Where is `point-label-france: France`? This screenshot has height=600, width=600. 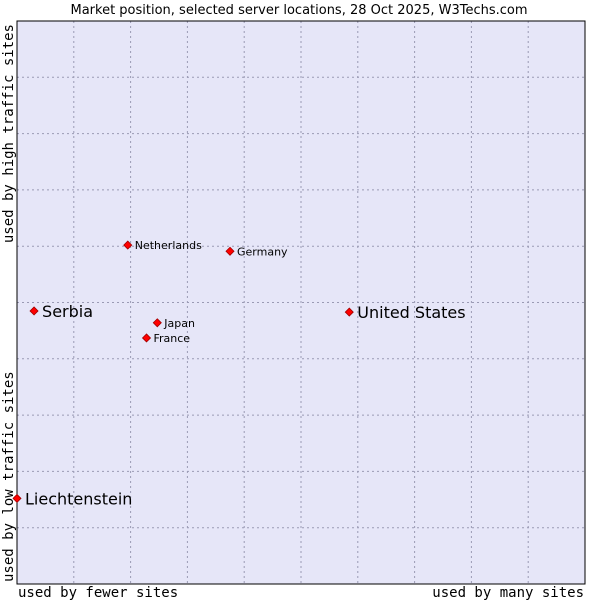 point-label-france: France is located at coordinates (172, 338).